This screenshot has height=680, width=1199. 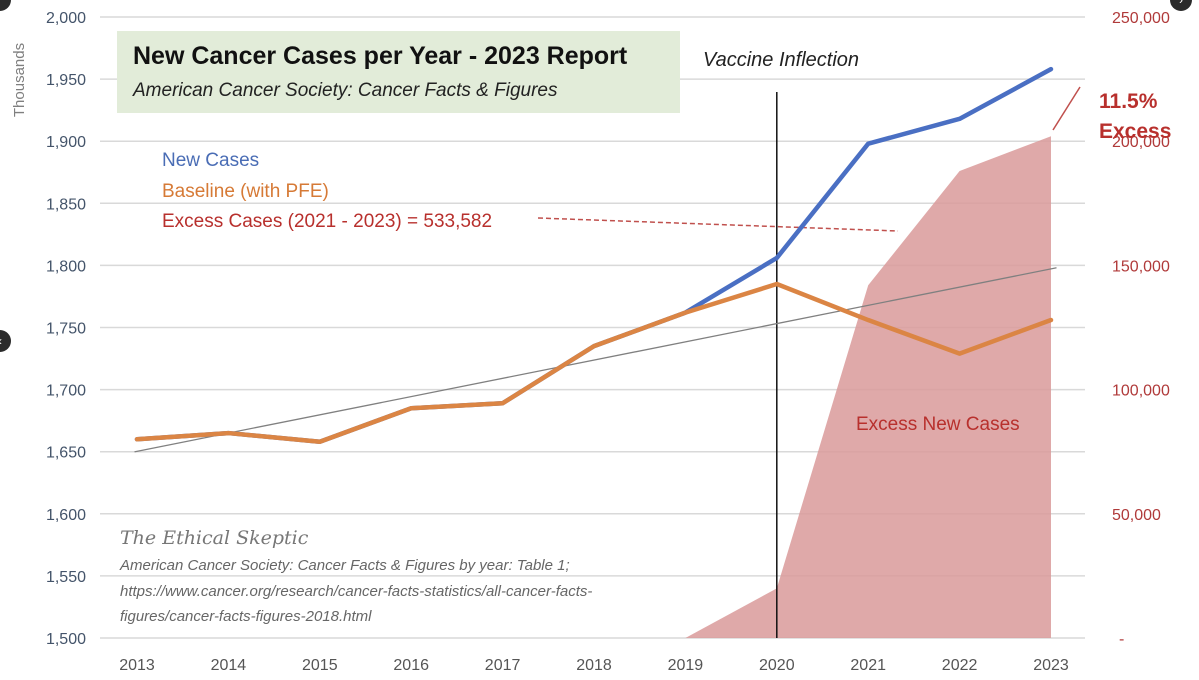 I want to click on excess-percent-label: Excess, so click(x=1135, y=131).